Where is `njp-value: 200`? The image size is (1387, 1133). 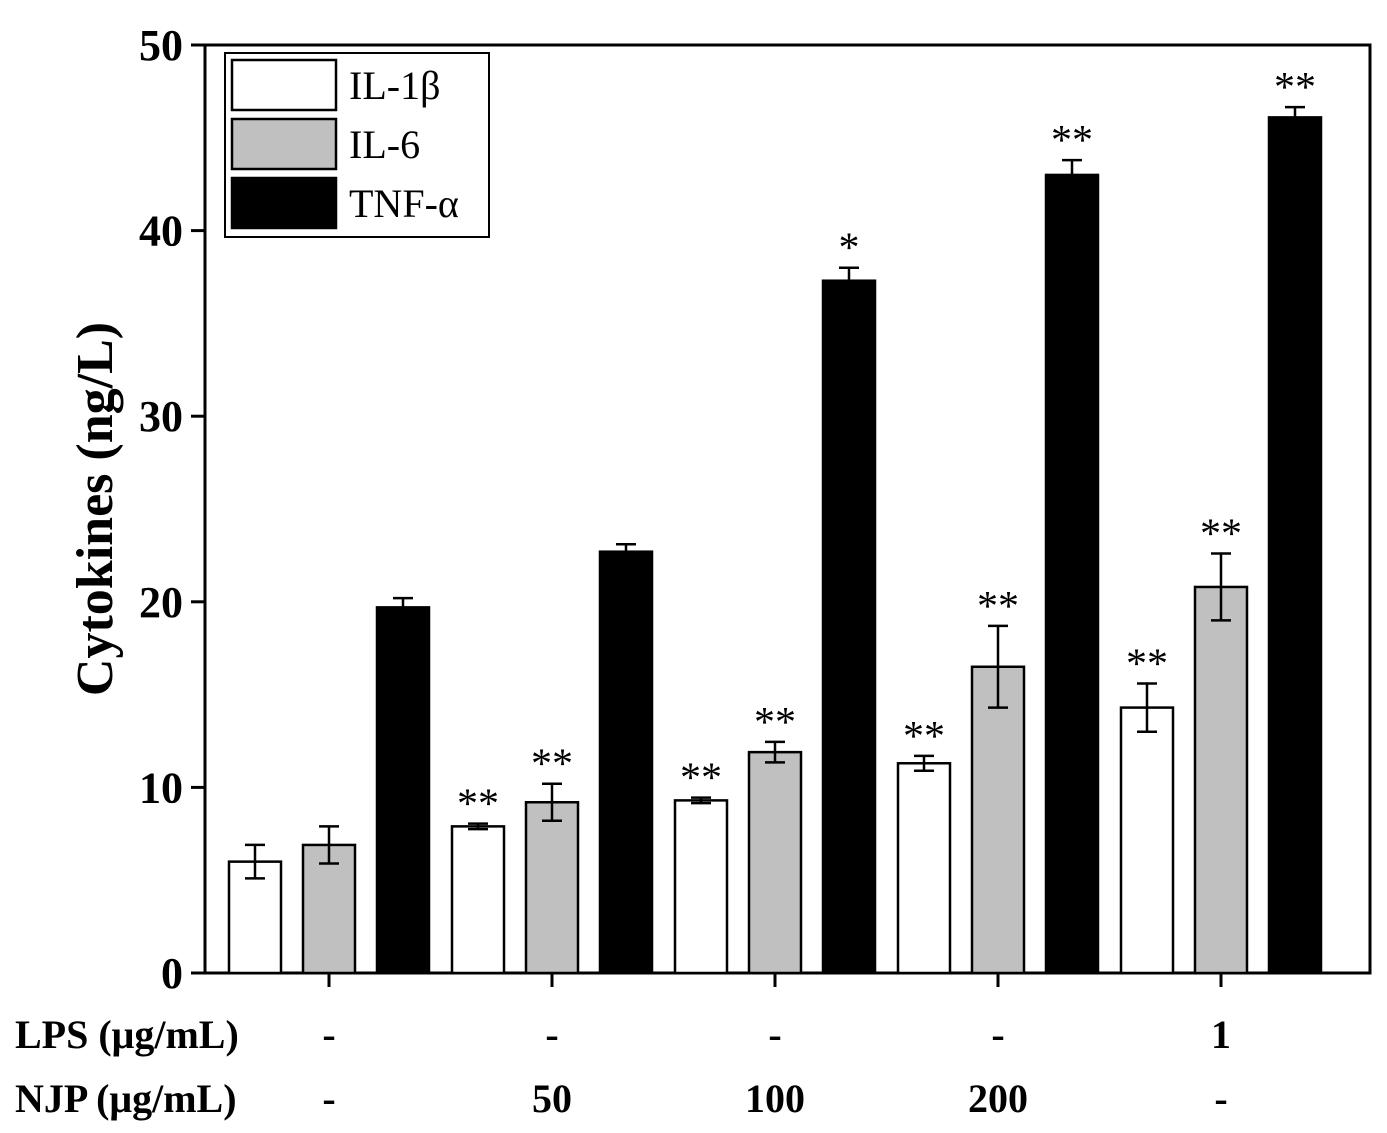
njp-value: 200 is located at coordinates (998, 1098).